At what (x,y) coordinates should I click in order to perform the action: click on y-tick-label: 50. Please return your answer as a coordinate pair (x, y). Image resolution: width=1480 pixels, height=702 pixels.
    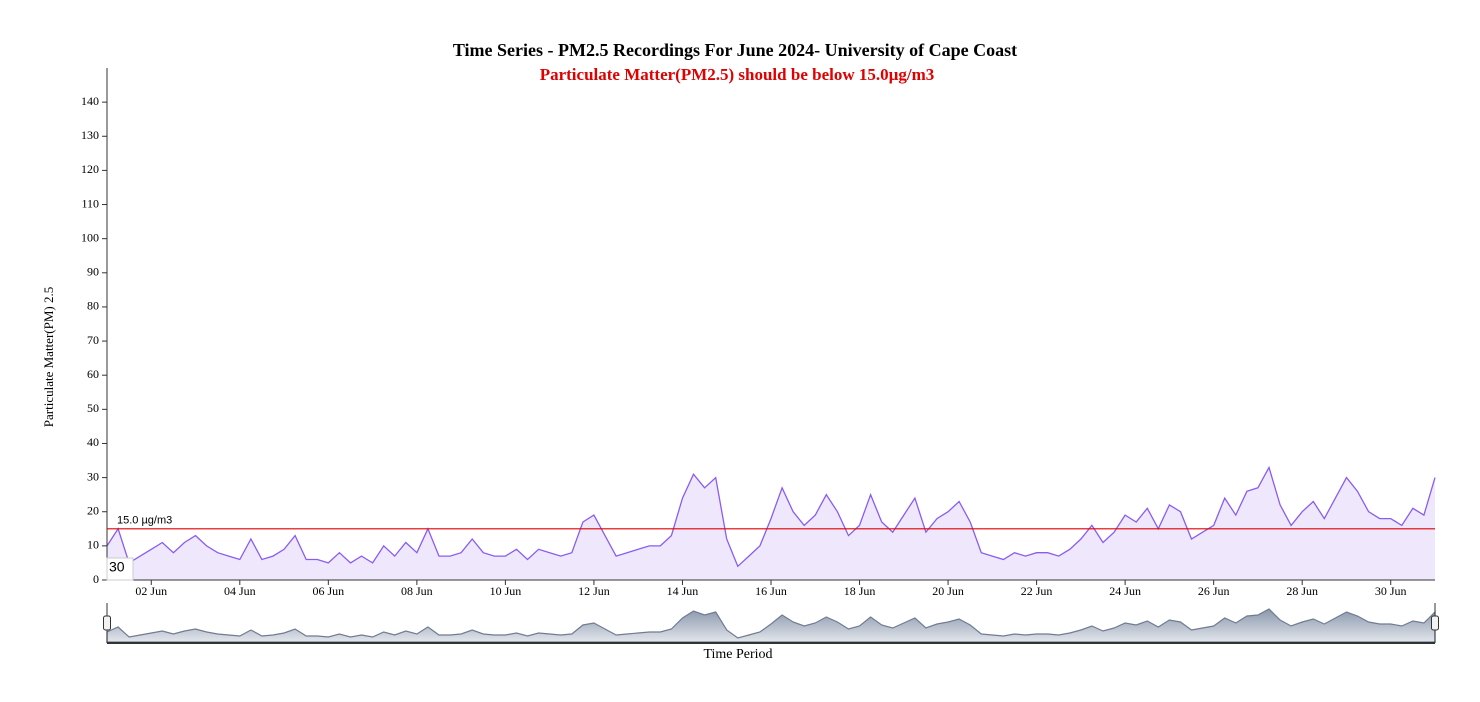
    Looking at the image, I should click on (93, 408).